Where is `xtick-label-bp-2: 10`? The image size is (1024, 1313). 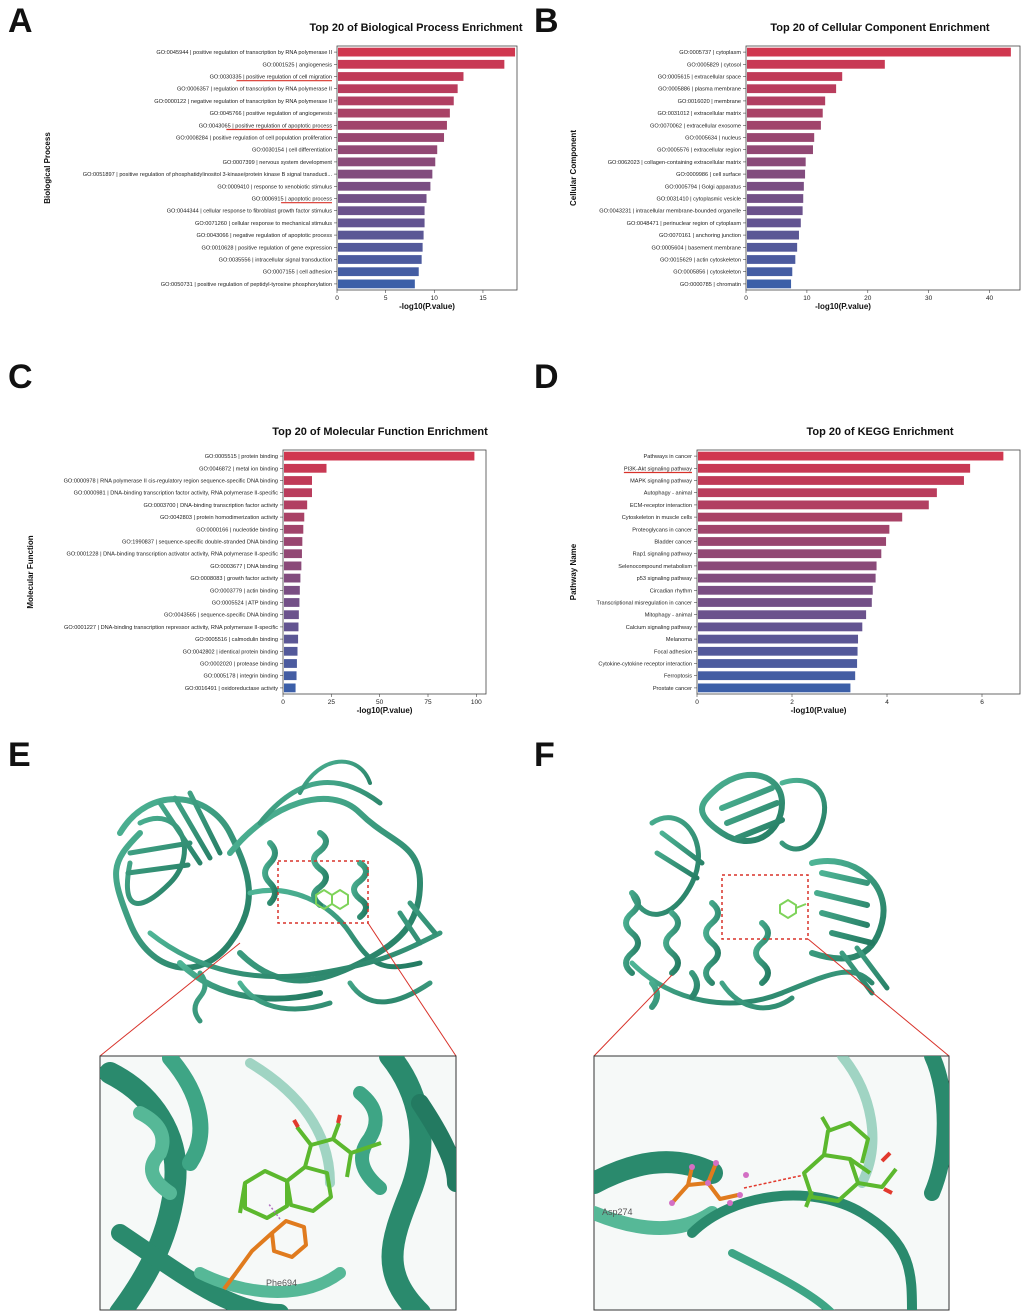 xtick-label-bp-2: 10 is located at coordinates (435, 298).